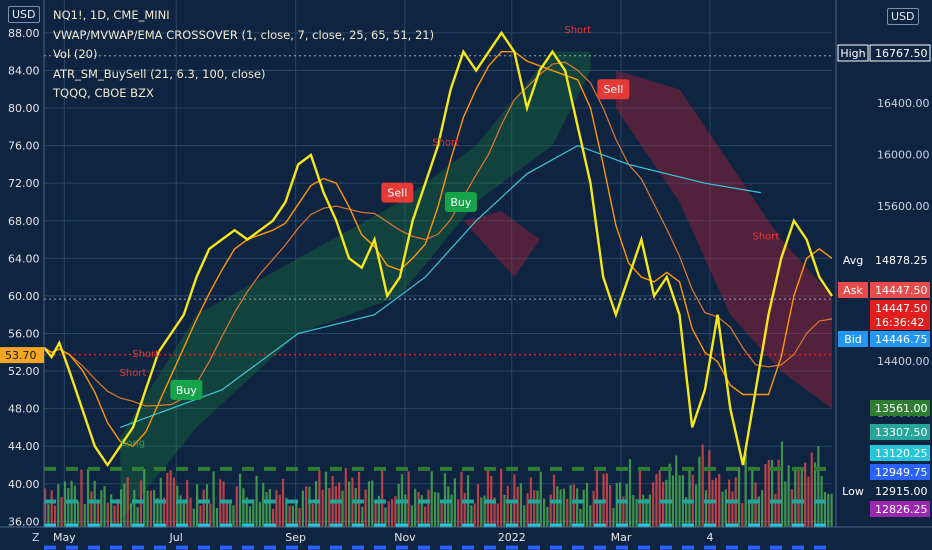  Describe the element at coordinates (852, 53) in the screenshot. I see `price-tag-key-text: High` at that location.